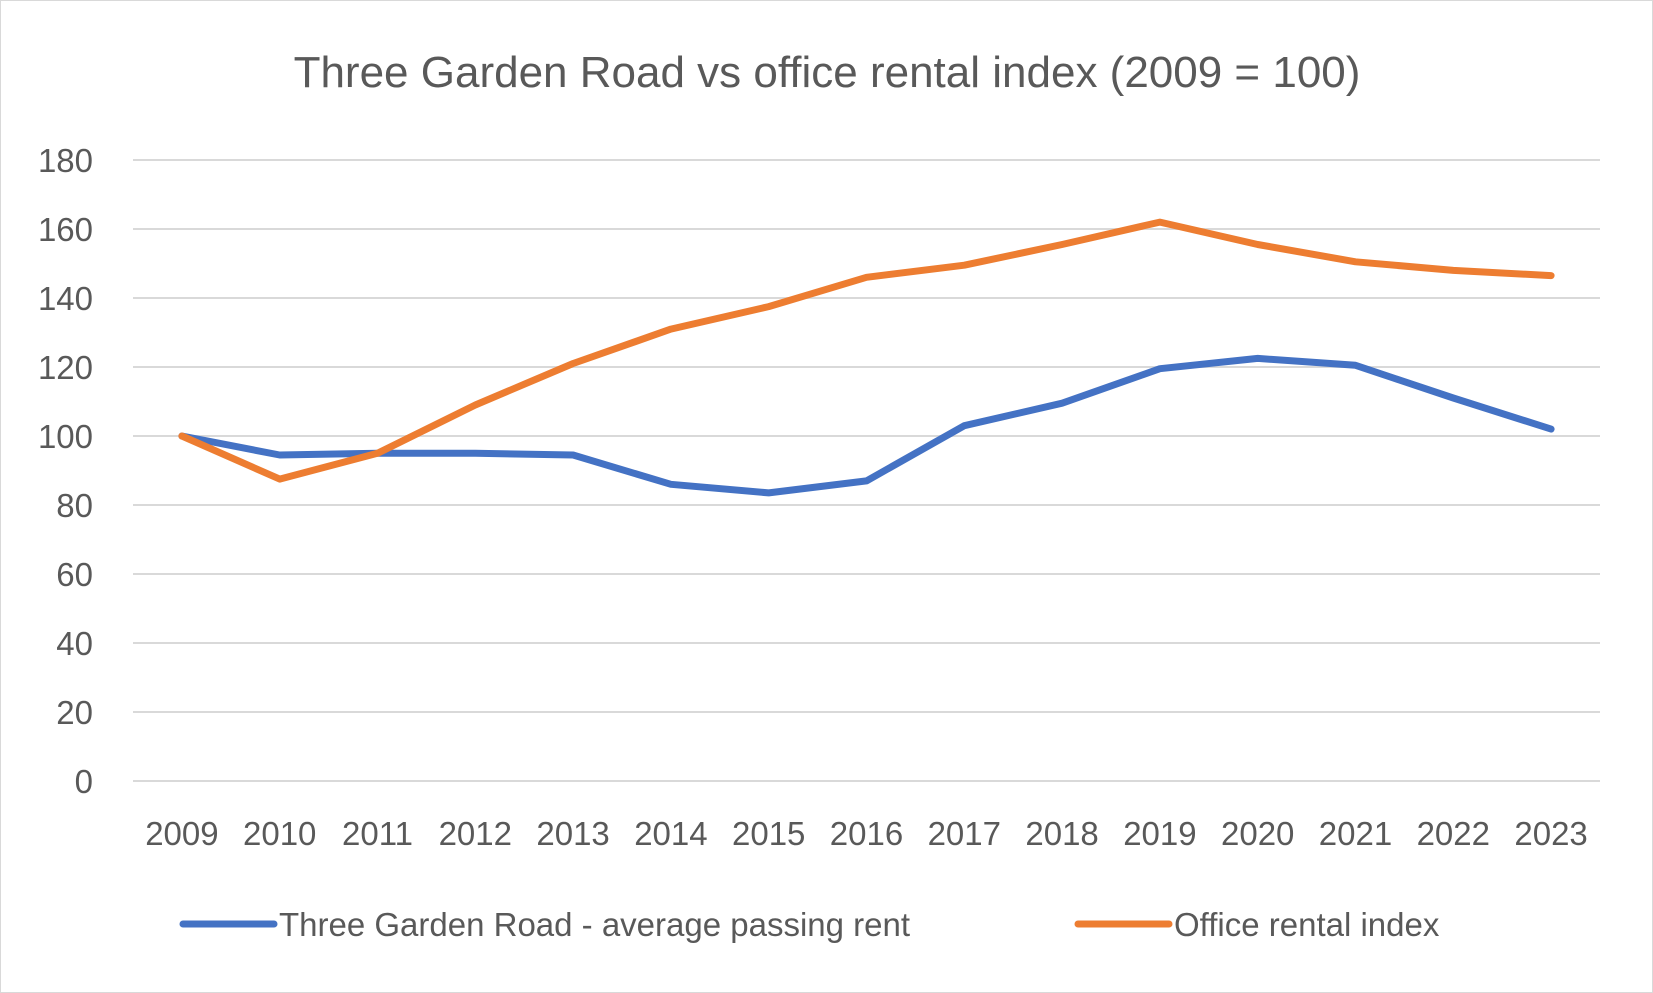  I want to click on x-tick-label: 2018, so click(1061, 833).